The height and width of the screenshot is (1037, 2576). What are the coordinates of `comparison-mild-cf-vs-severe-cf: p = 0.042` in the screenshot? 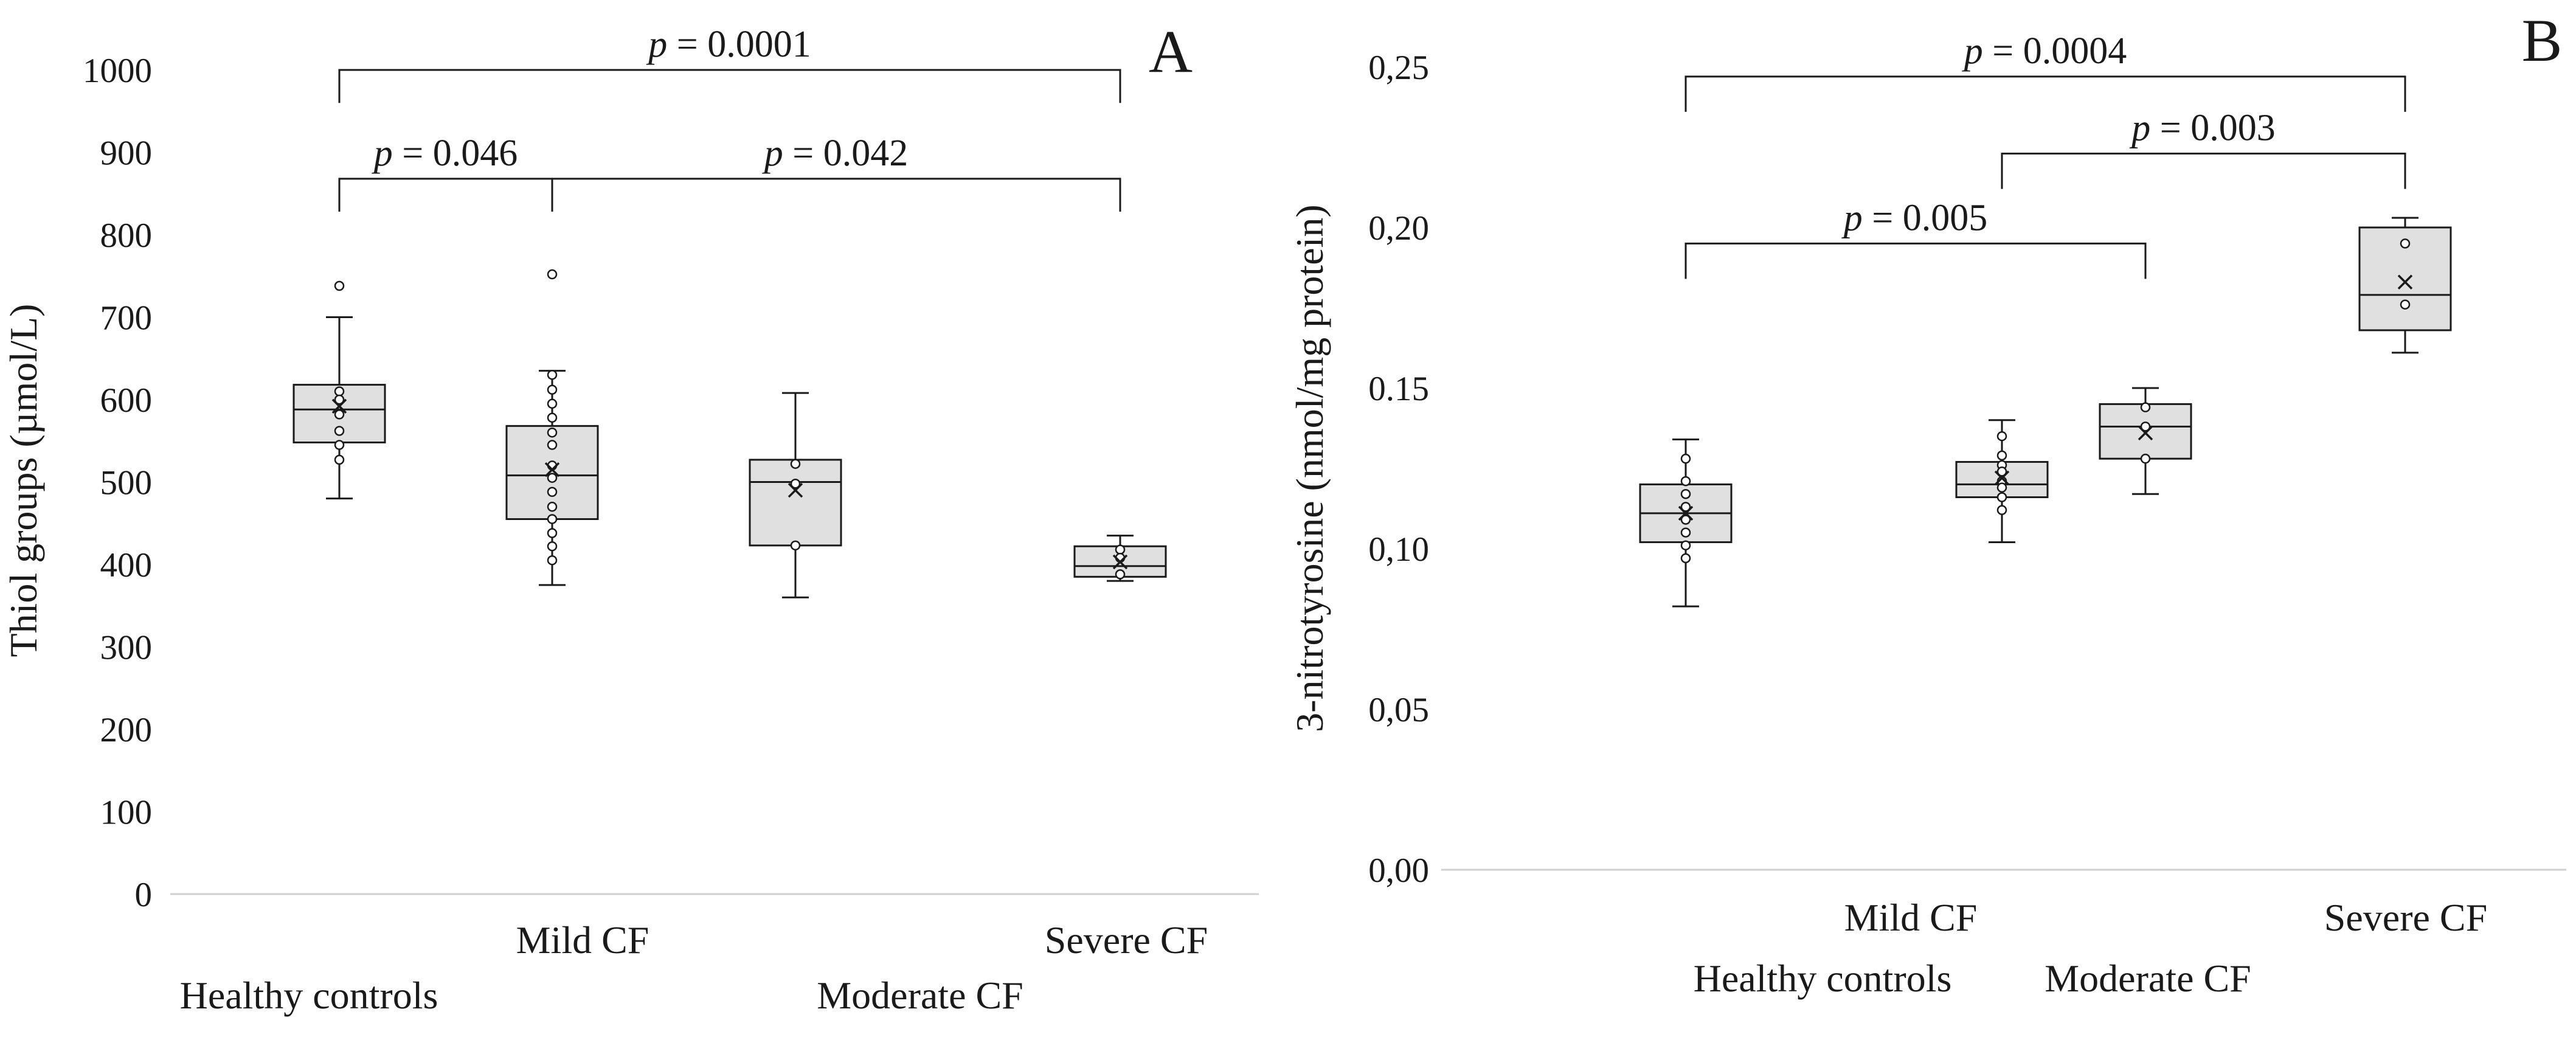 It's located at (836, 172).